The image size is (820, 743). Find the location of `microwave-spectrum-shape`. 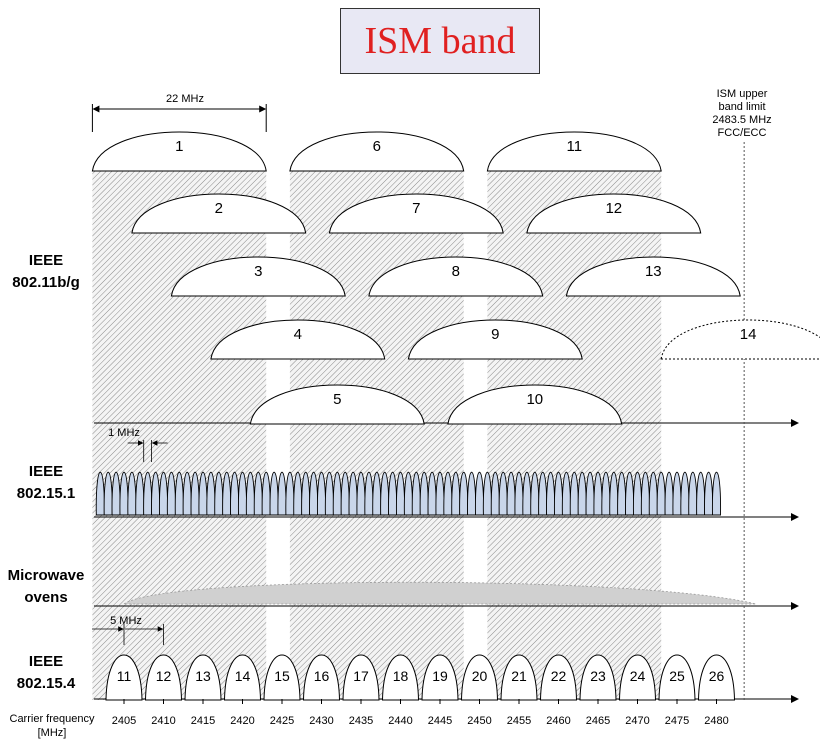

microwave-spectrum-shape is located at coordinates (439, 593).